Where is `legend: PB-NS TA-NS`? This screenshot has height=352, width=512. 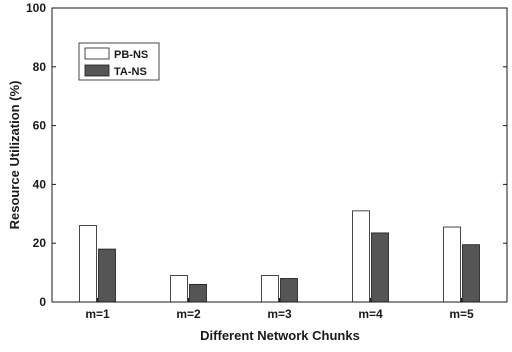 legend: PB-NS TA-NS is located at coordinates (119, 61).